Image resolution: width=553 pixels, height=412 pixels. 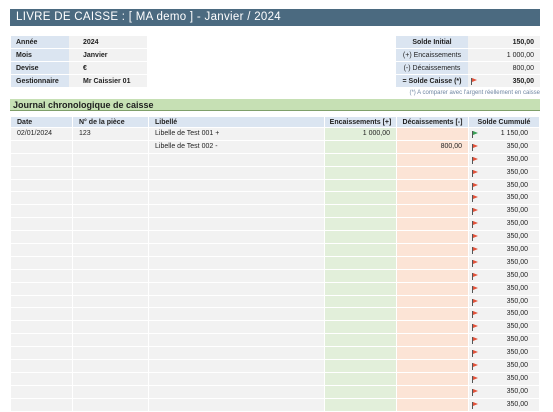 I want to click on info-value-annee: 2024, so click(x=108, y=42).